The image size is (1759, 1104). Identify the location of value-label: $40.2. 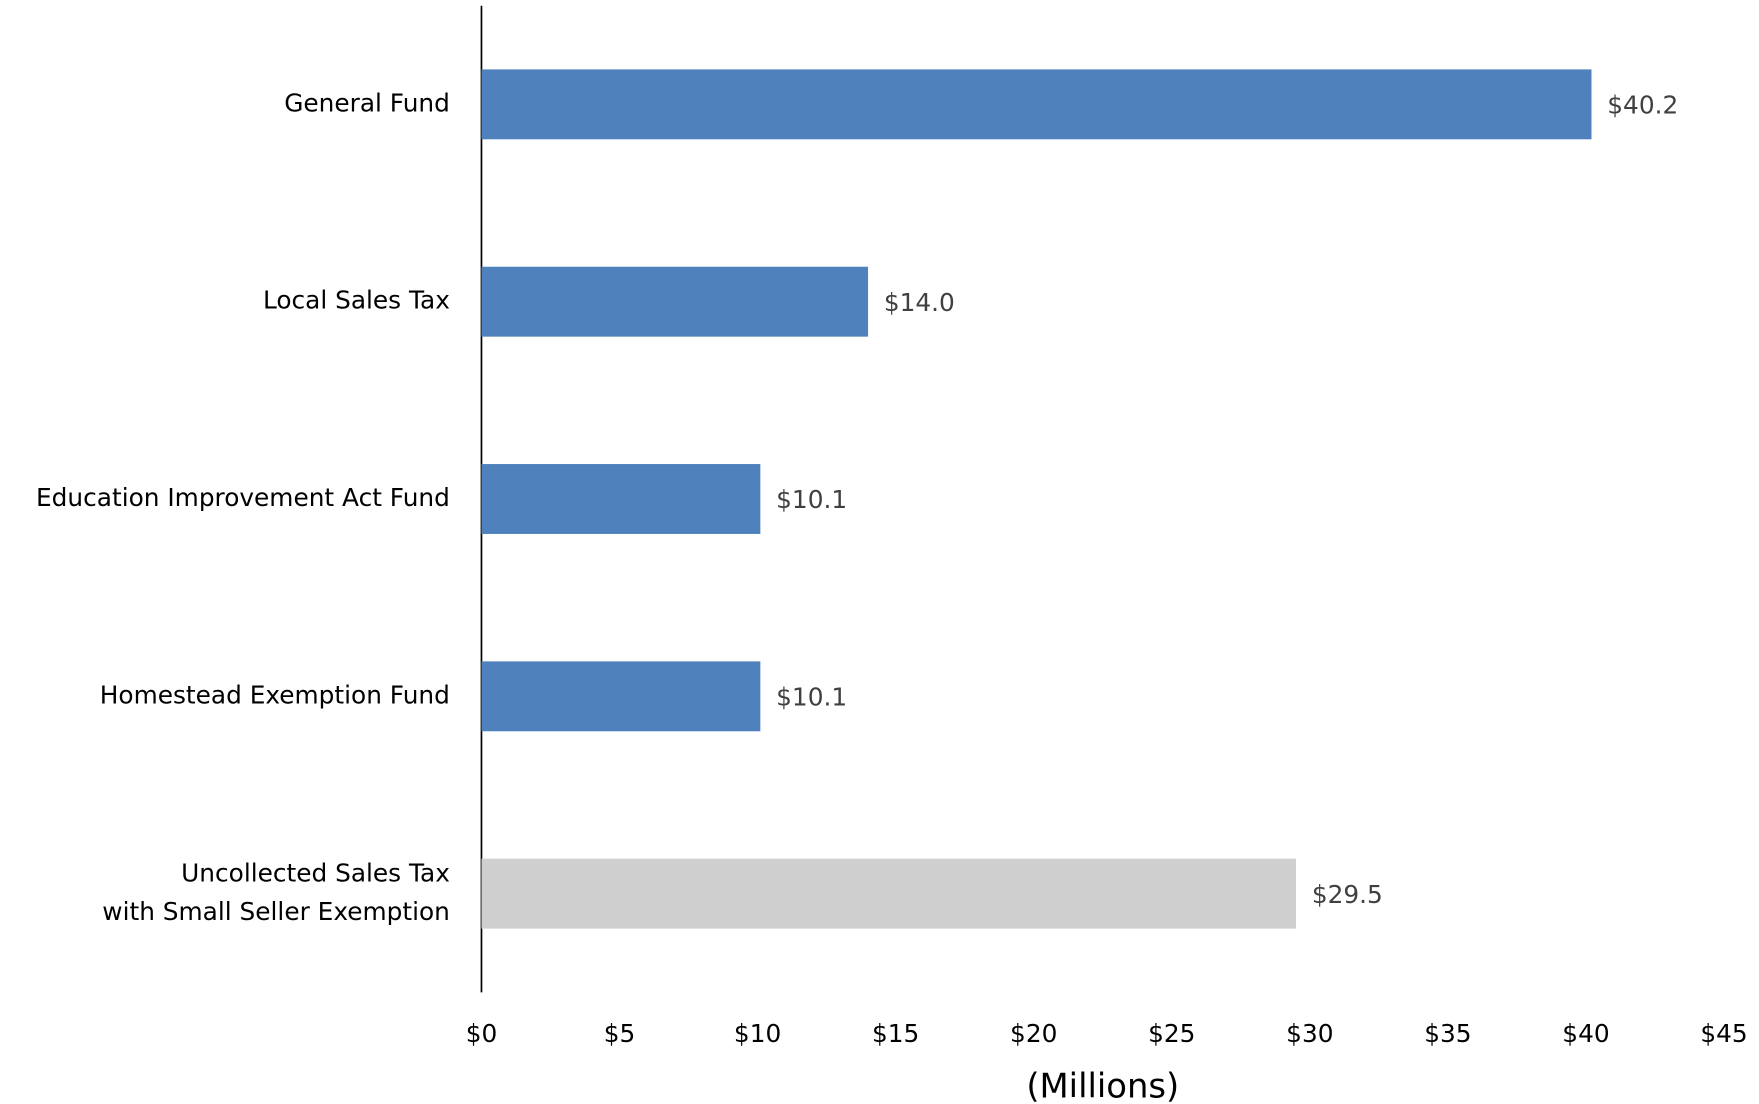
(1642, 105).